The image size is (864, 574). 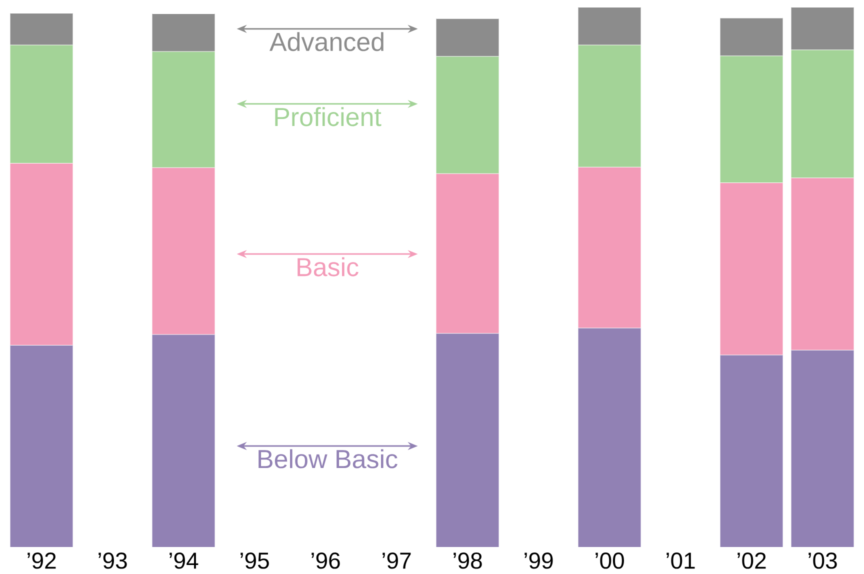 I want to click on x-tick-label: ’03, so click(x=822, y=560).